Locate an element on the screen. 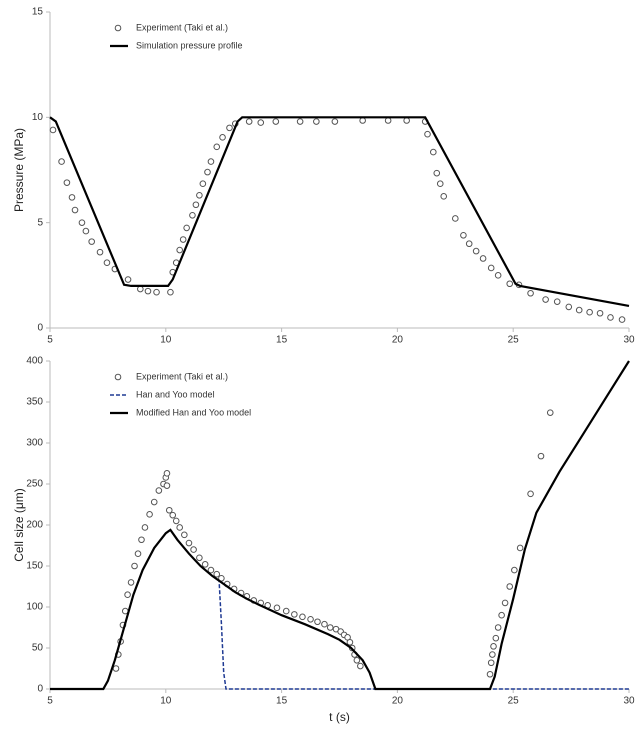 This screenshot has width=641, height=732. y-tick-label: 5 is located at coordinates (40, 222).